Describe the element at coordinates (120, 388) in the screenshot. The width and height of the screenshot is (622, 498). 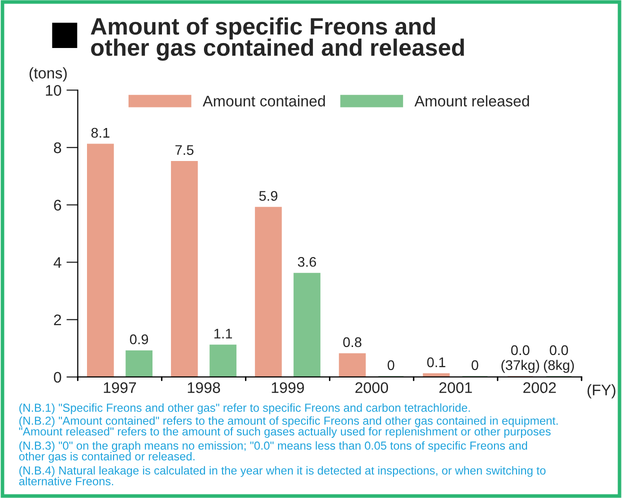
I see `x-tick-label: 1997` at that location.